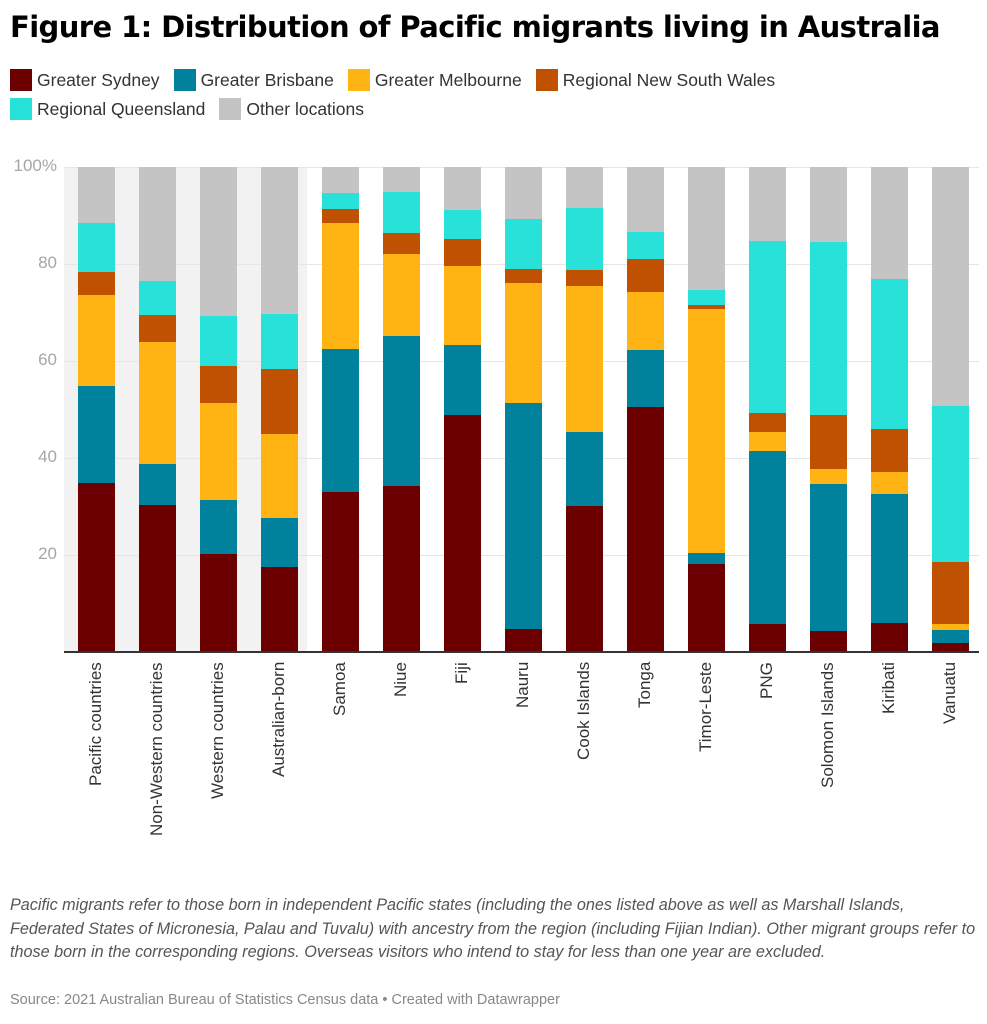 Image resolution: width=987 pixels, height=1024 pixels. I want to click on bar-niue, so click(401, 409).